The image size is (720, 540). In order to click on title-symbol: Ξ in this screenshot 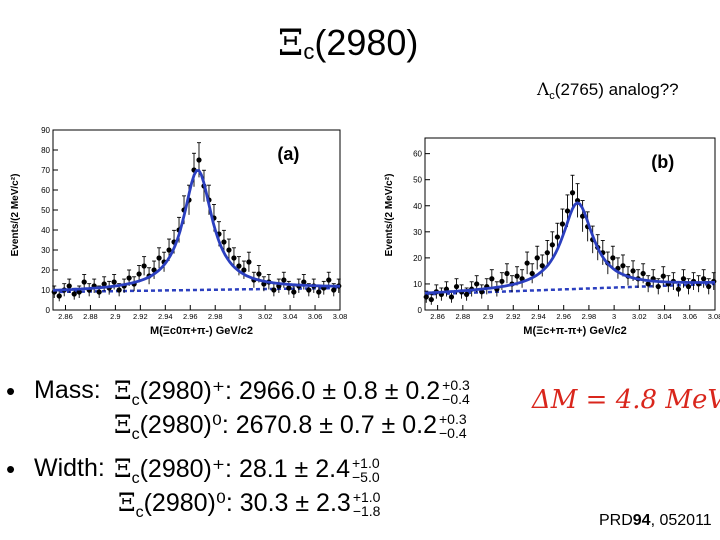, I will do `click(291, 43)`.